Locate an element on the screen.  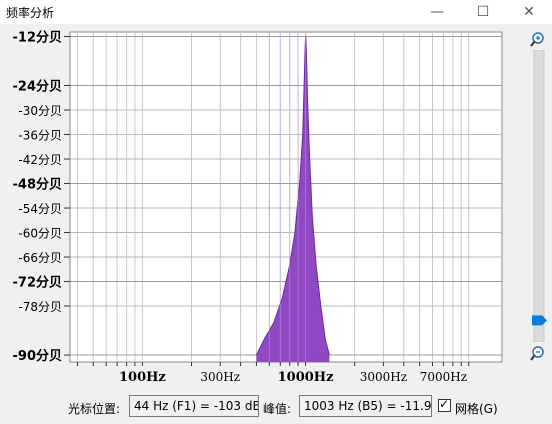
x-tick-label: 7000Hz is located at coordinates (443, 377).